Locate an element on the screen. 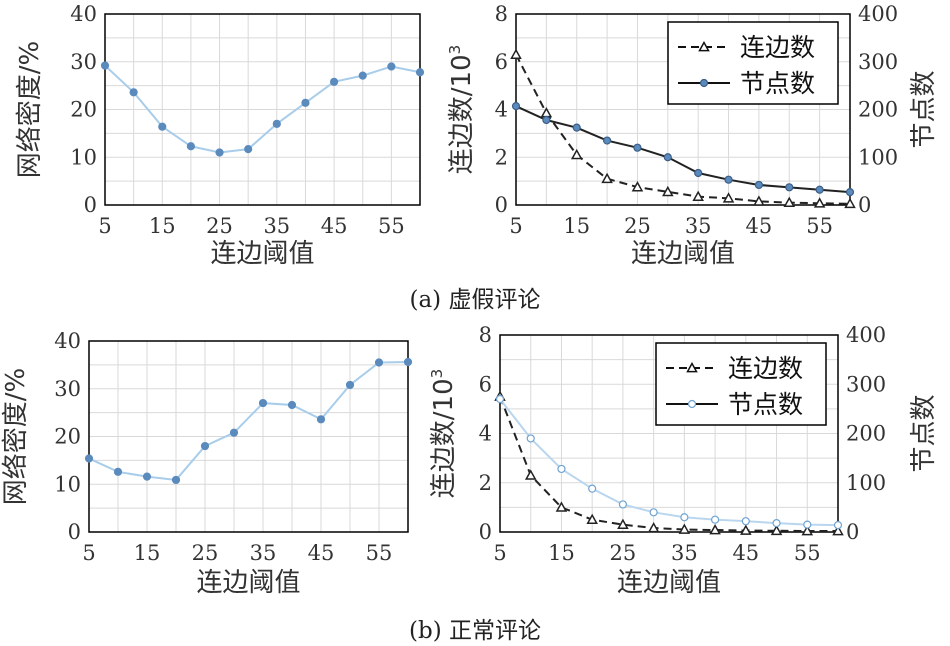 The width and height of the screenshot is (950, 646). series-line-连边数 is located at coordinates (683, 129).